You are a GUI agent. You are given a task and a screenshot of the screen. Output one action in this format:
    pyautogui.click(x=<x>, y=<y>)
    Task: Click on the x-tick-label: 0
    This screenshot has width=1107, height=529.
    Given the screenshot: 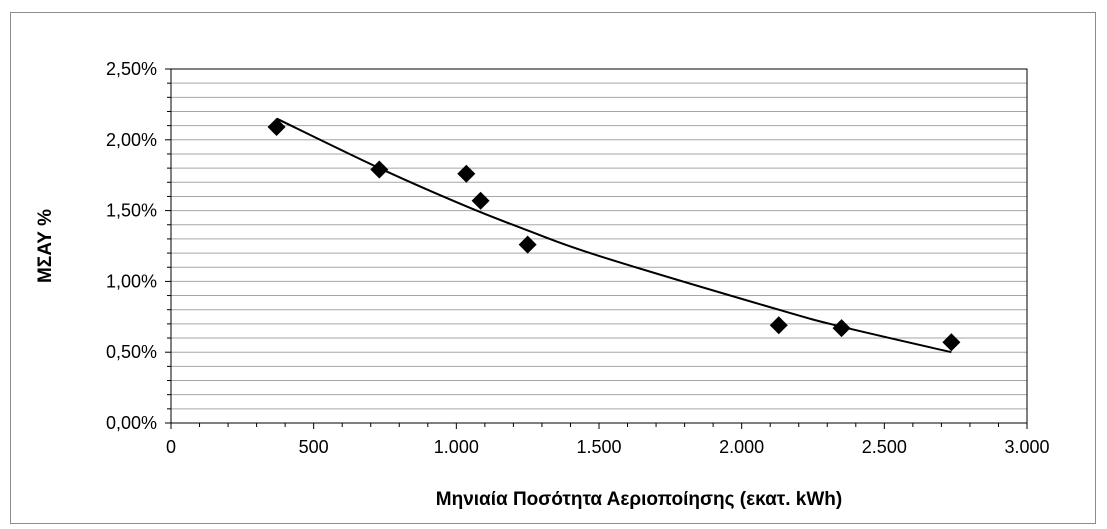 What is the action you would take?
    pyautogui.click(x=171, y=447)
    